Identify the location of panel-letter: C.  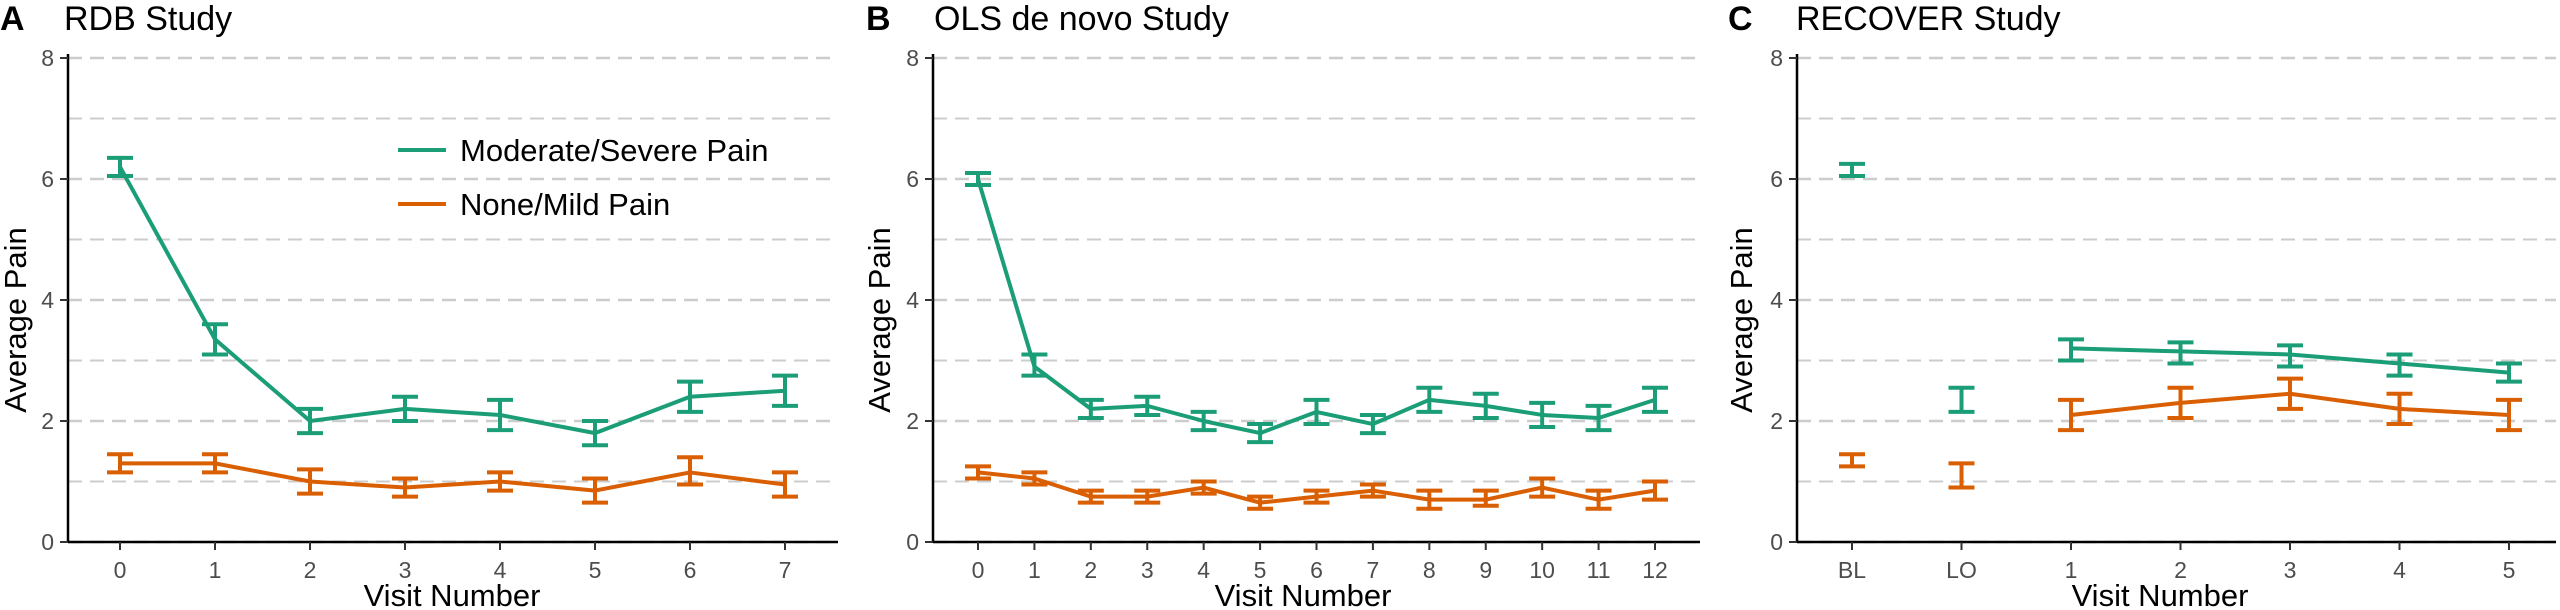
(1740, 19).